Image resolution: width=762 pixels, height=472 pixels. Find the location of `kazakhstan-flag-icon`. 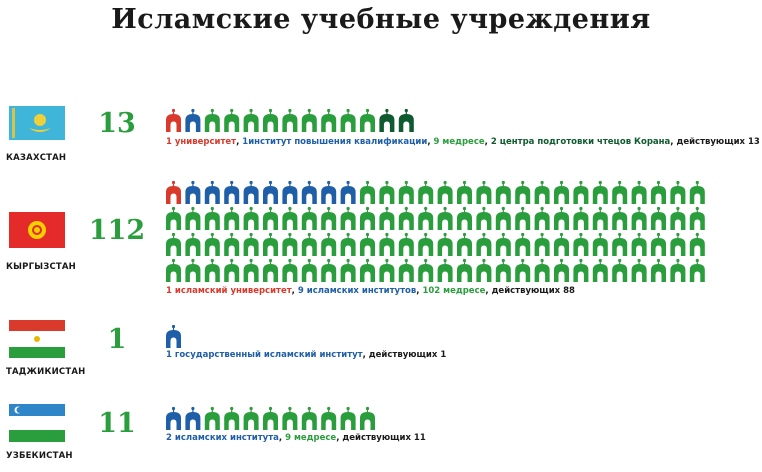

kazakhstan-flag-icon is located at coordinates (37, 123).